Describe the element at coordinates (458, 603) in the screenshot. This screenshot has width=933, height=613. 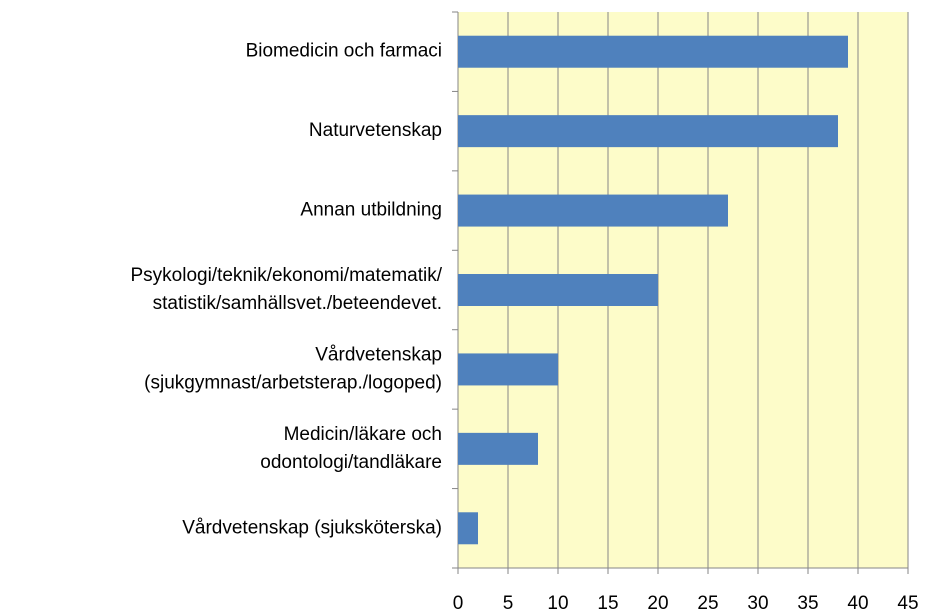
I see `x-tick-label: 0` at that location.